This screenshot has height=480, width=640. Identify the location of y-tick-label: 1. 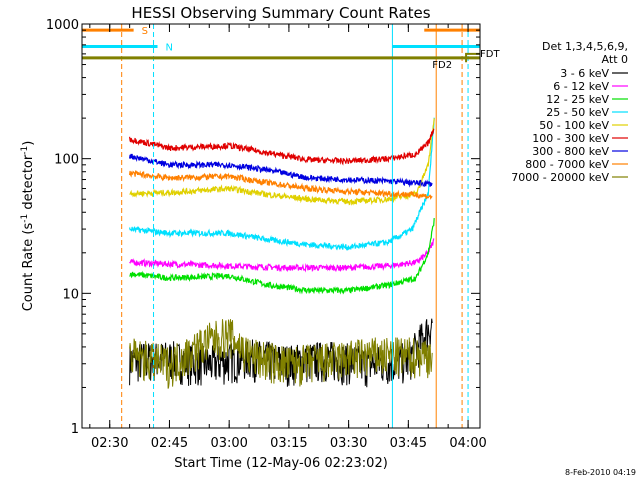
(75, 429).